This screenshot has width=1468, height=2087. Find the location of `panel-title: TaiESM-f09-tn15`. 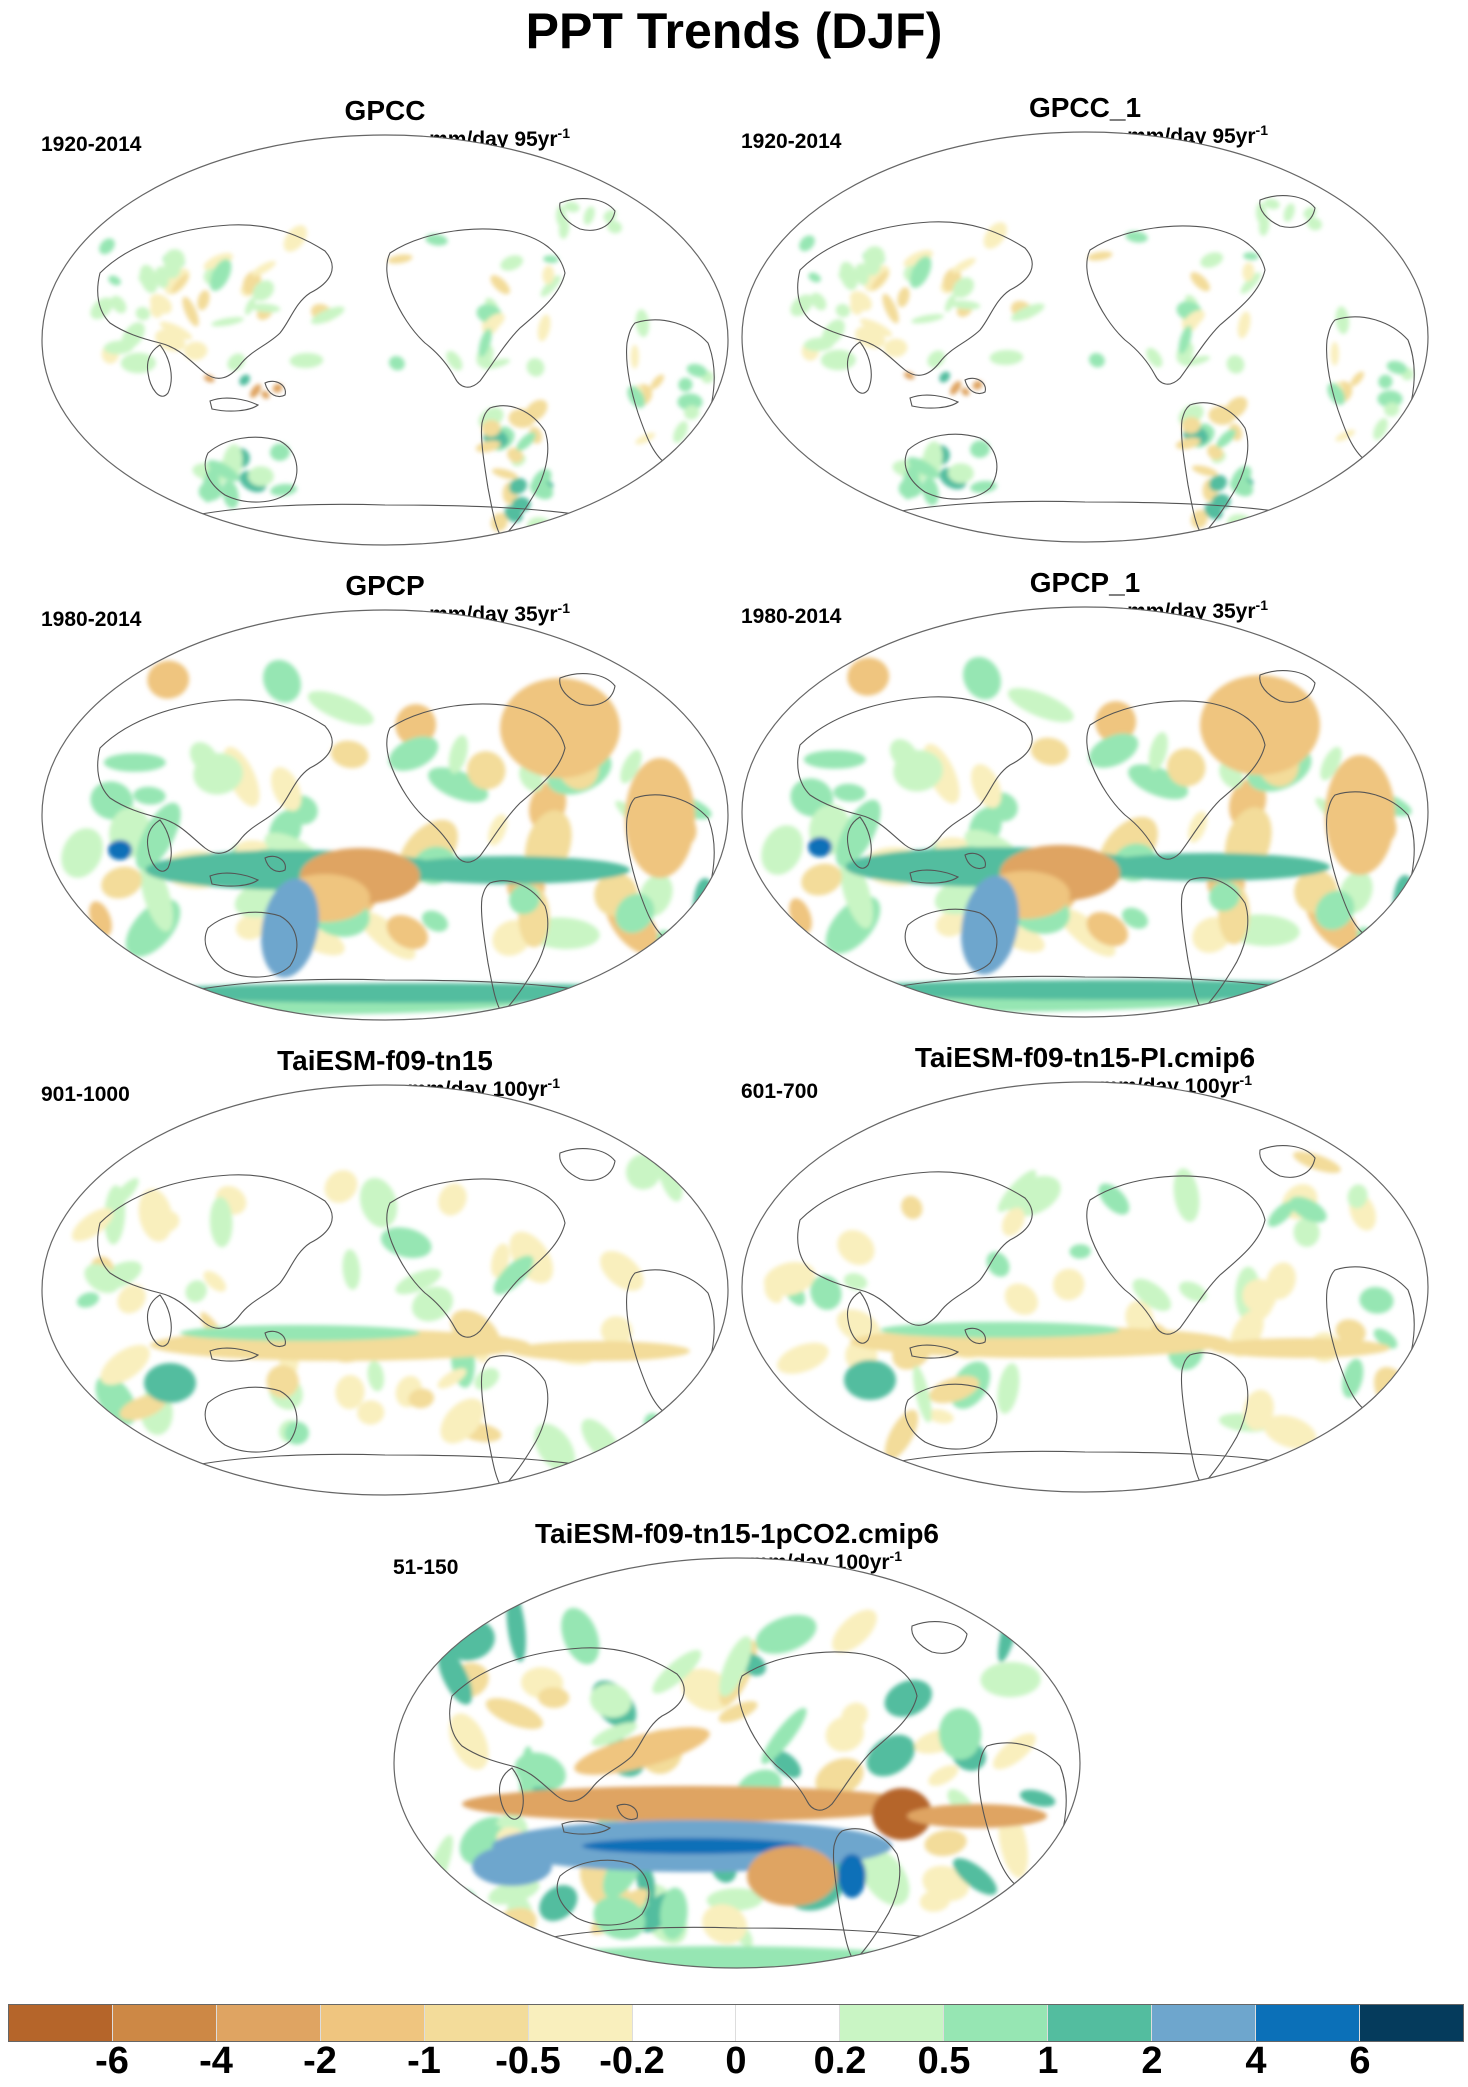

panel-title: TaiESM-f09-tn15 is located at coordinates (385, 1060).